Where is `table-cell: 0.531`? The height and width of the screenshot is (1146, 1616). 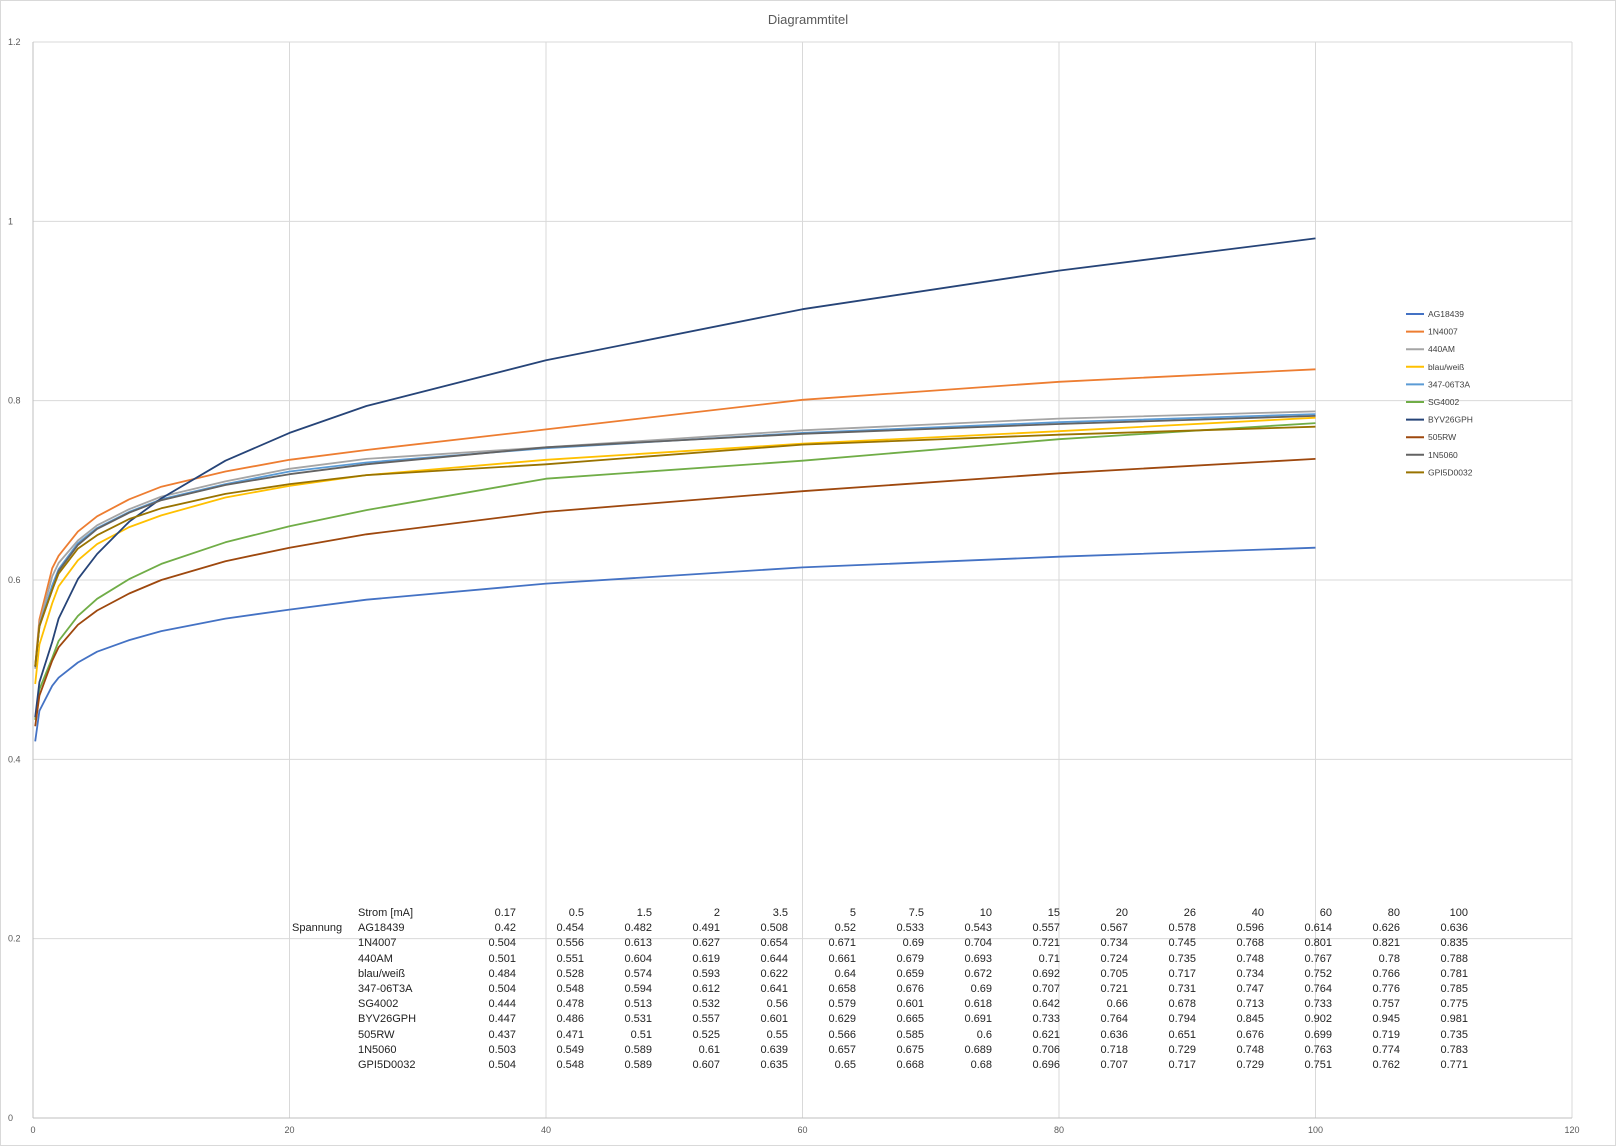 table-cell: 0.531 is located at coordinates (638, 1019).